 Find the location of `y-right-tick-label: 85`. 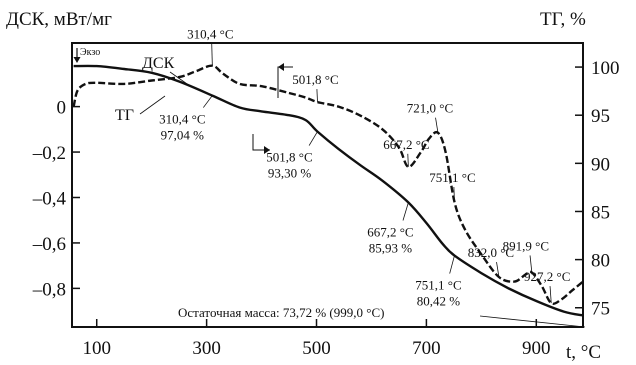

y-right-tick-label: 85 is located at coordinates (600, 212).